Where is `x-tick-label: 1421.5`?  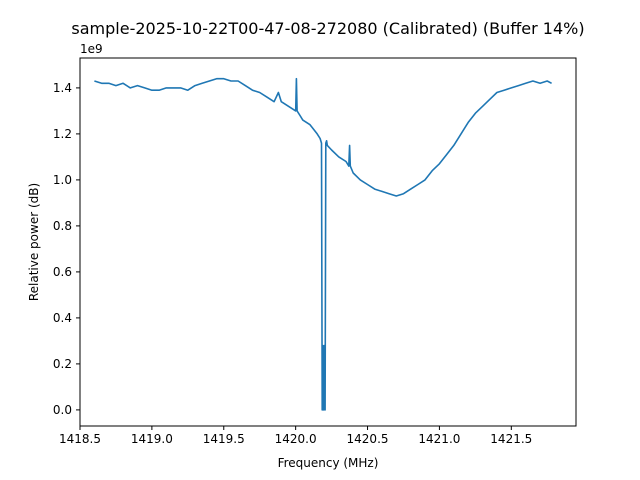 x-tick-label: 1421.5 is located at coordinates (511, 439).